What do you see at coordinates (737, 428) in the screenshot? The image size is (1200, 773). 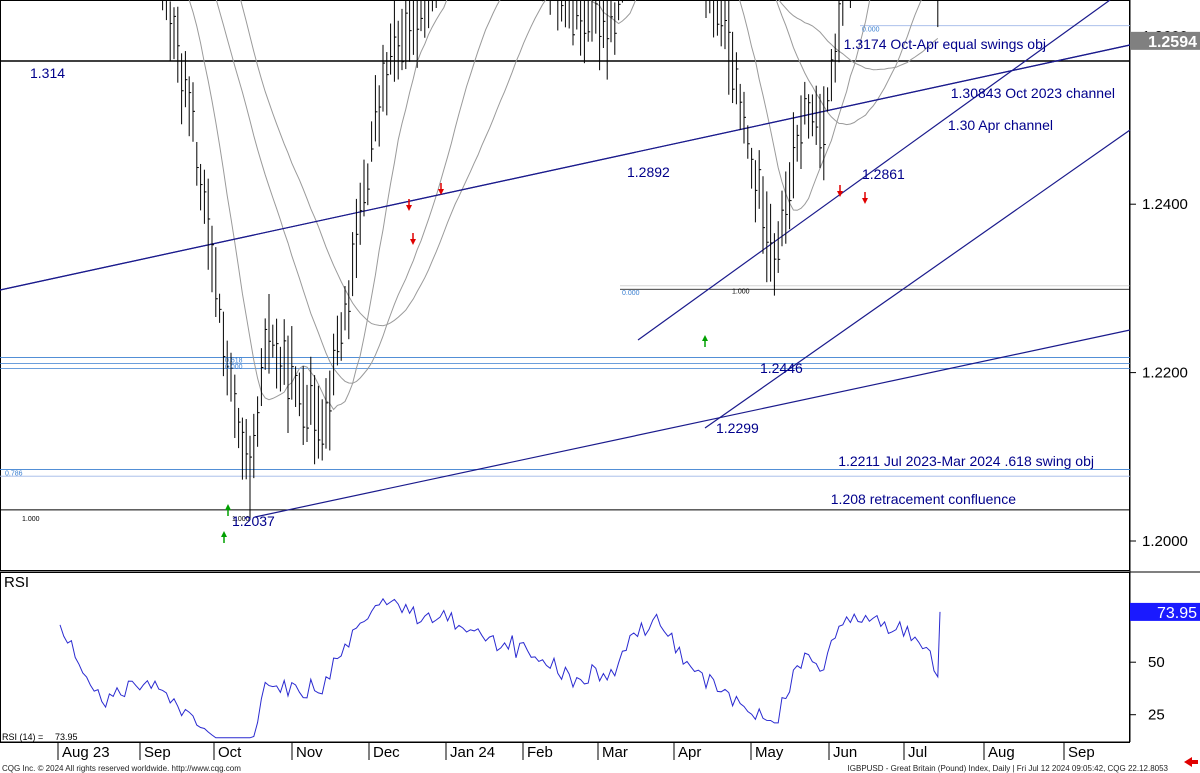 I see `swing-label: 1.2299` at bounding box center [737, 428].